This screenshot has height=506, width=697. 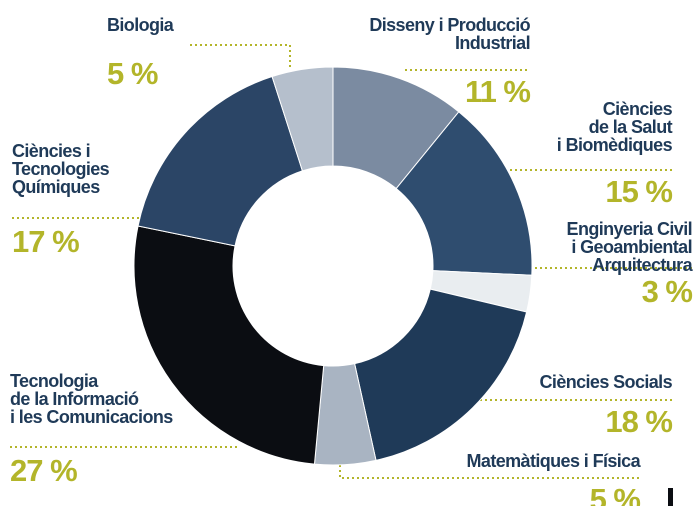 I want to click on category-label: Biologia, so click(x=140, y=25).